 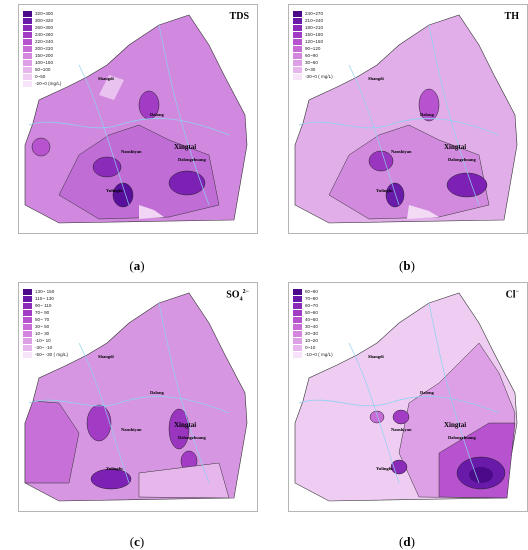 I want to click on param-label-tds: TDS, so click(x=239, y=16).